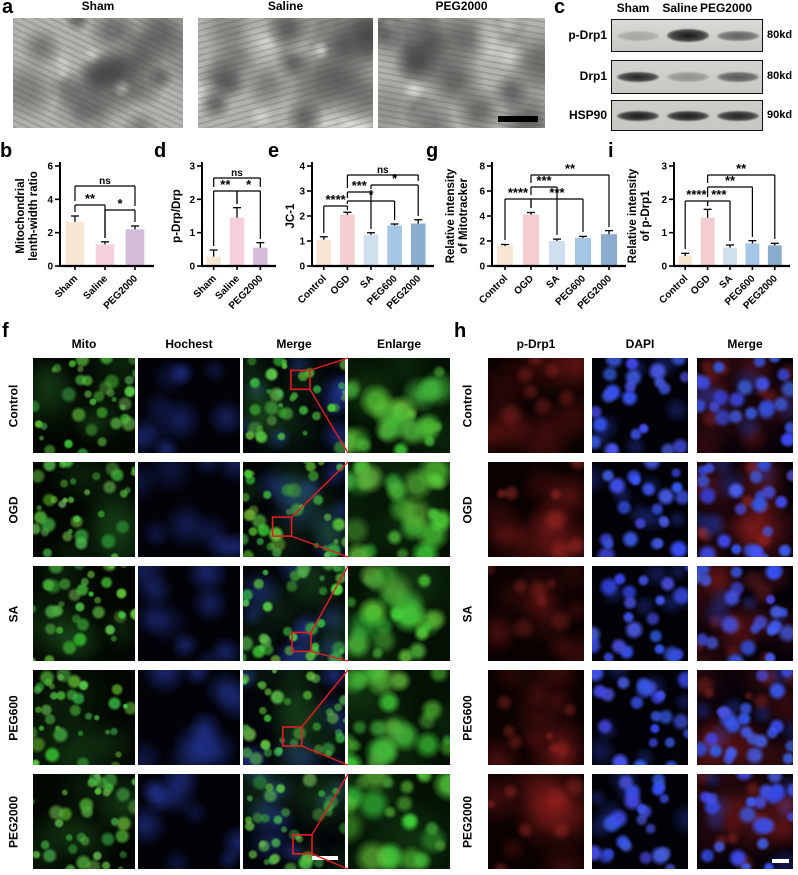 This screenshot has width=798, height=875. I want to click on svg-text: of p-Drp1, so click(646, 216).